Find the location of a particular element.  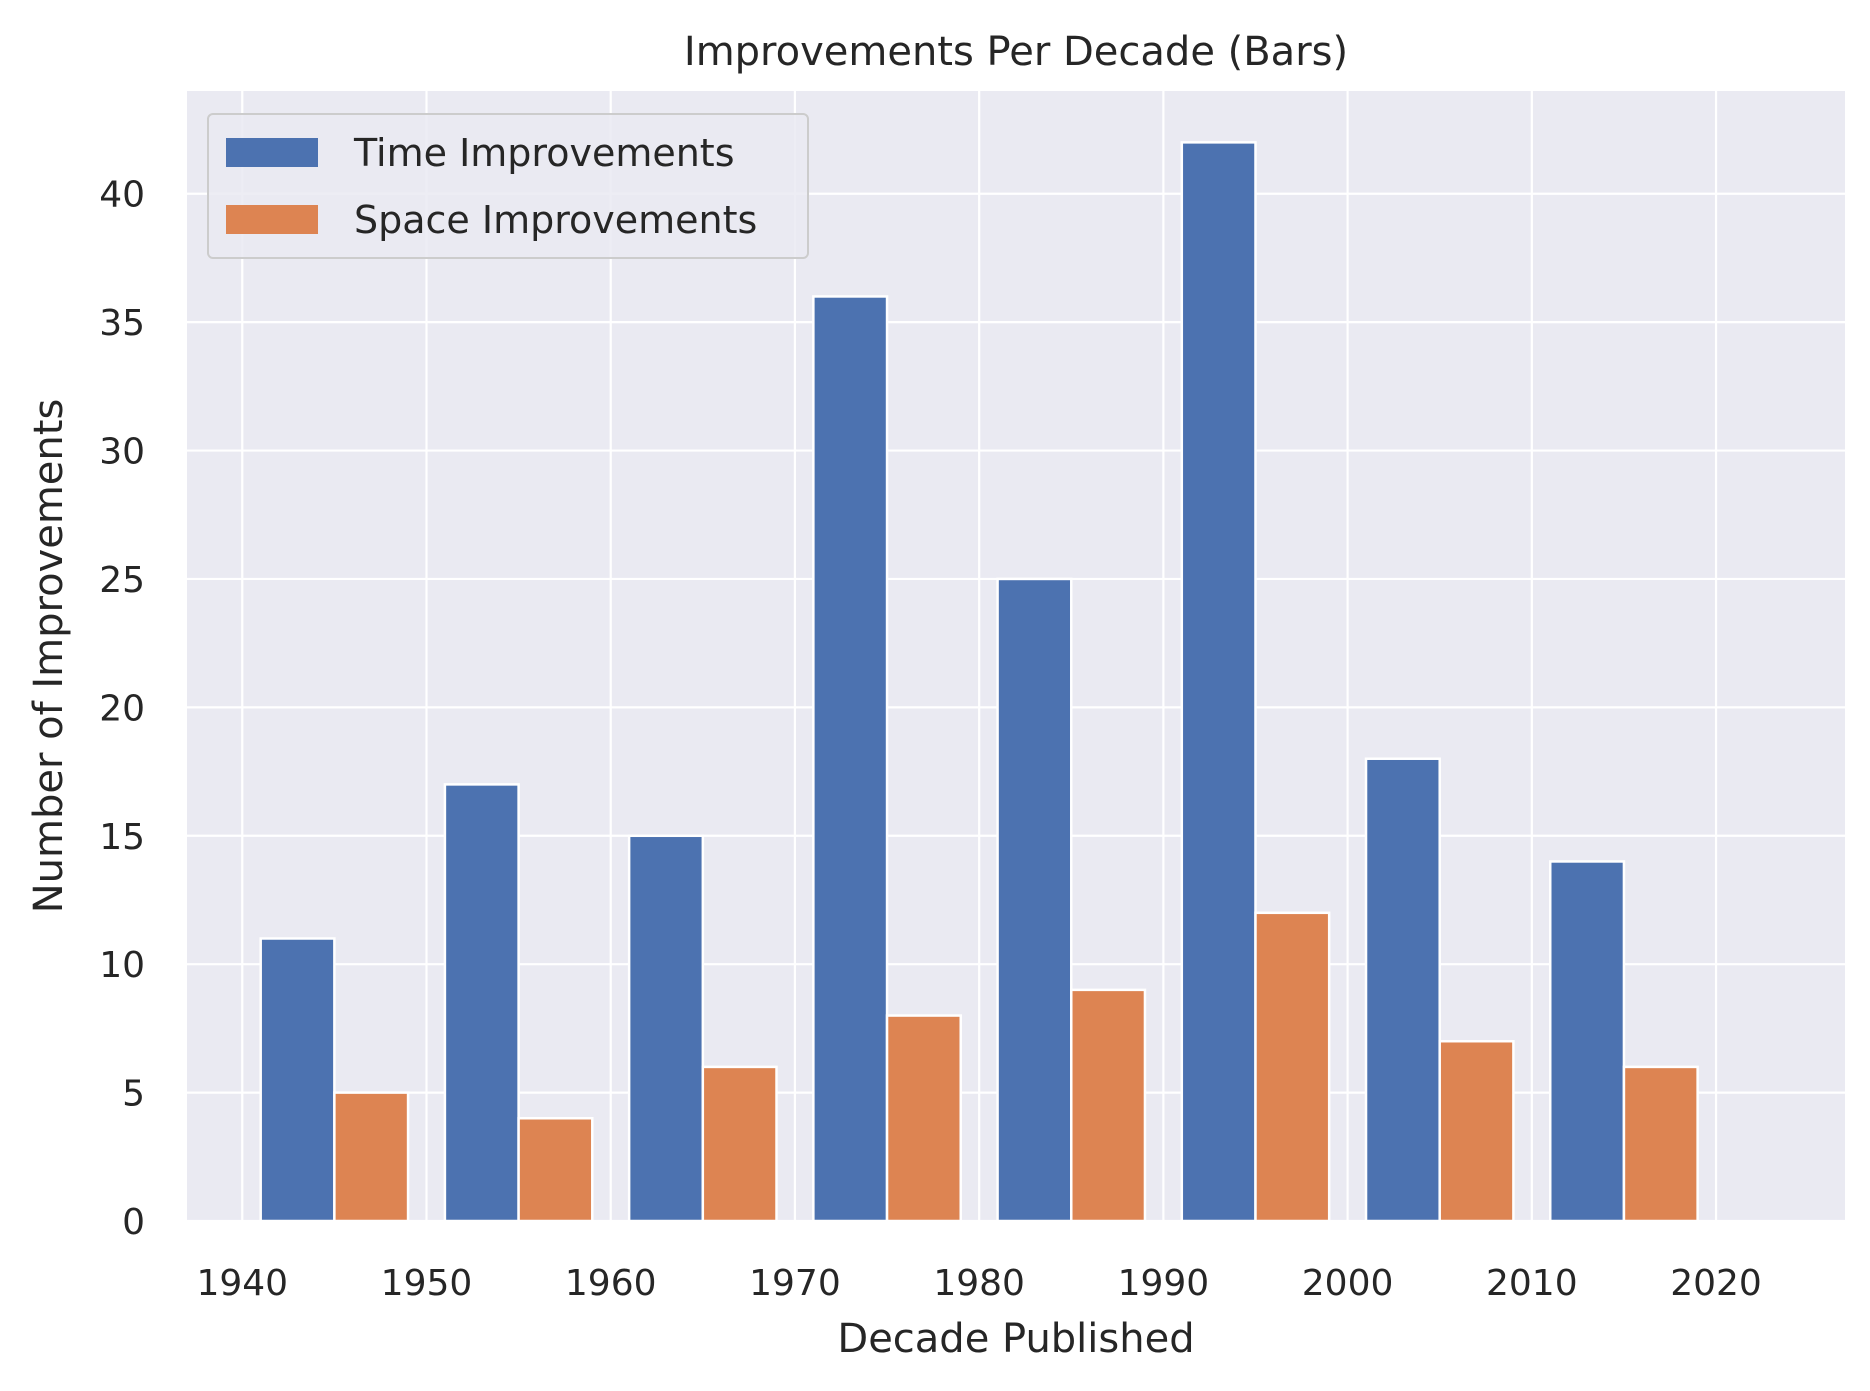

chart-title: Improvements Per Decade (Bars) is located at coordinates (1016, 52).